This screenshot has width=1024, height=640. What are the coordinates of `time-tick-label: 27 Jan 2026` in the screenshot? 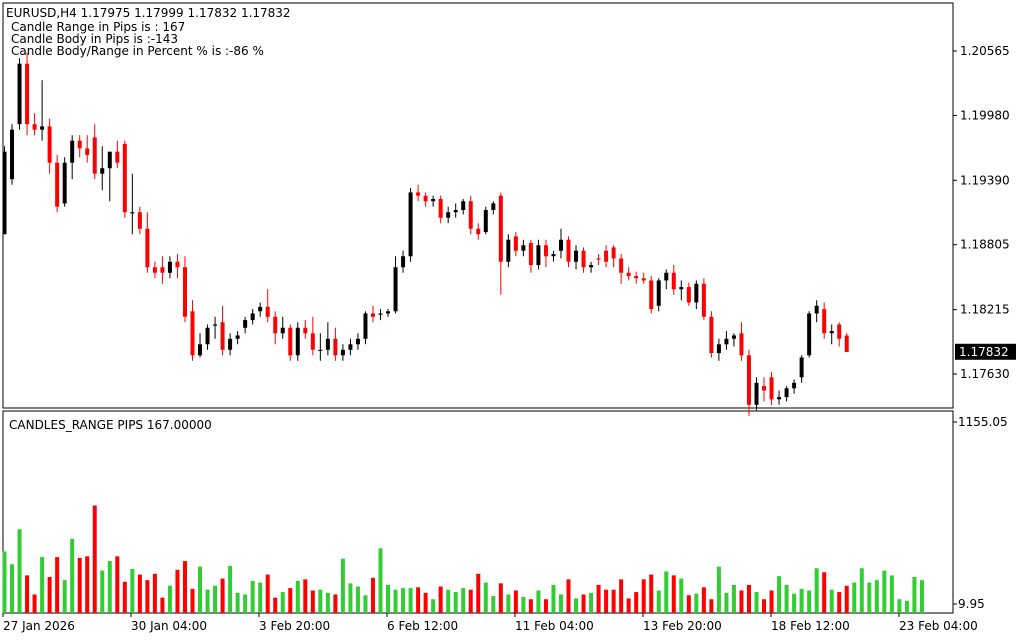 It's located at (39, 626).